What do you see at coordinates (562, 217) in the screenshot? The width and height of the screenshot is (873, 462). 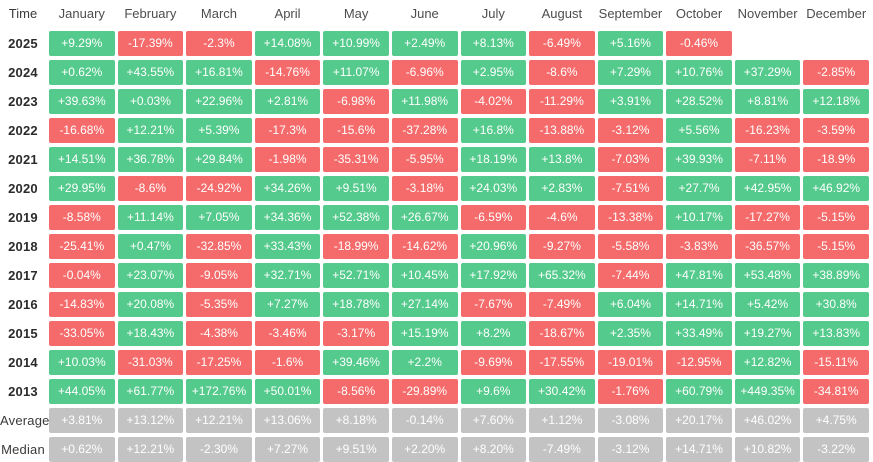 I see `return-cell: -4.6%` at bounding box center [562, 217].